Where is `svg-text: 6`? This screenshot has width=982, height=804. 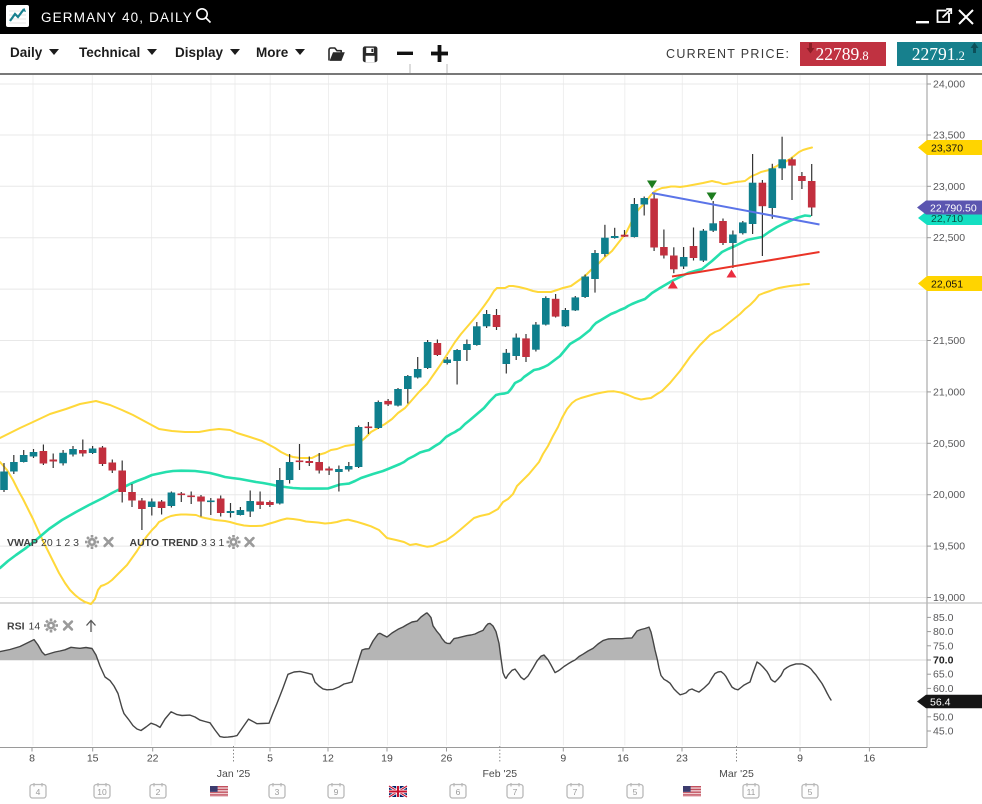 svg-text: 6 is located at coordinates (458, 792).